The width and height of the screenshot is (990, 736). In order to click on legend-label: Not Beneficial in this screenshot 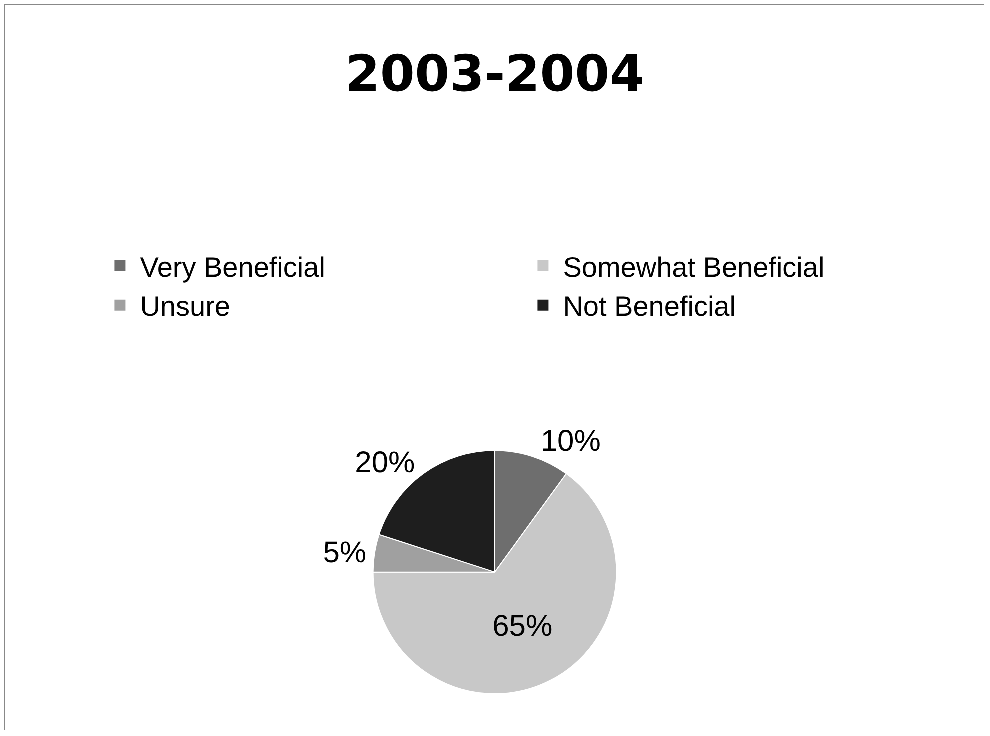, I will do `click(649, 306)`.